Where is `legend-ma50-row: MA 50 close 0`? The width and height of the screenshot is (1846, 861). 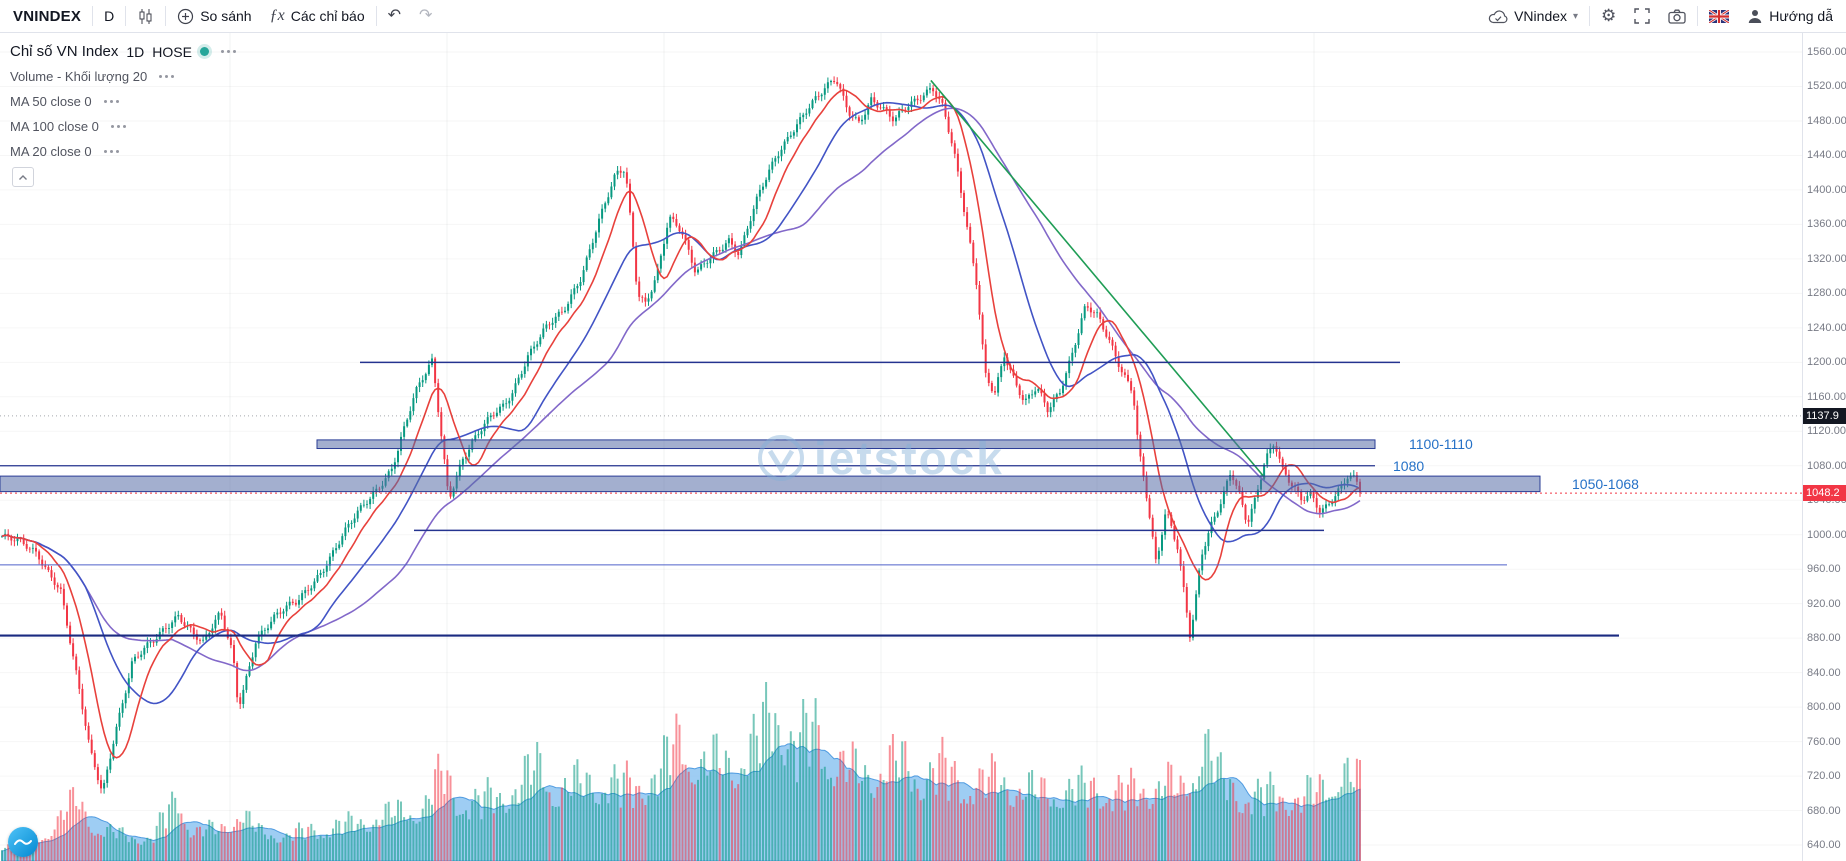 legend-ma50-row: MA 50 close 0 is located at coordinates (123, 101).